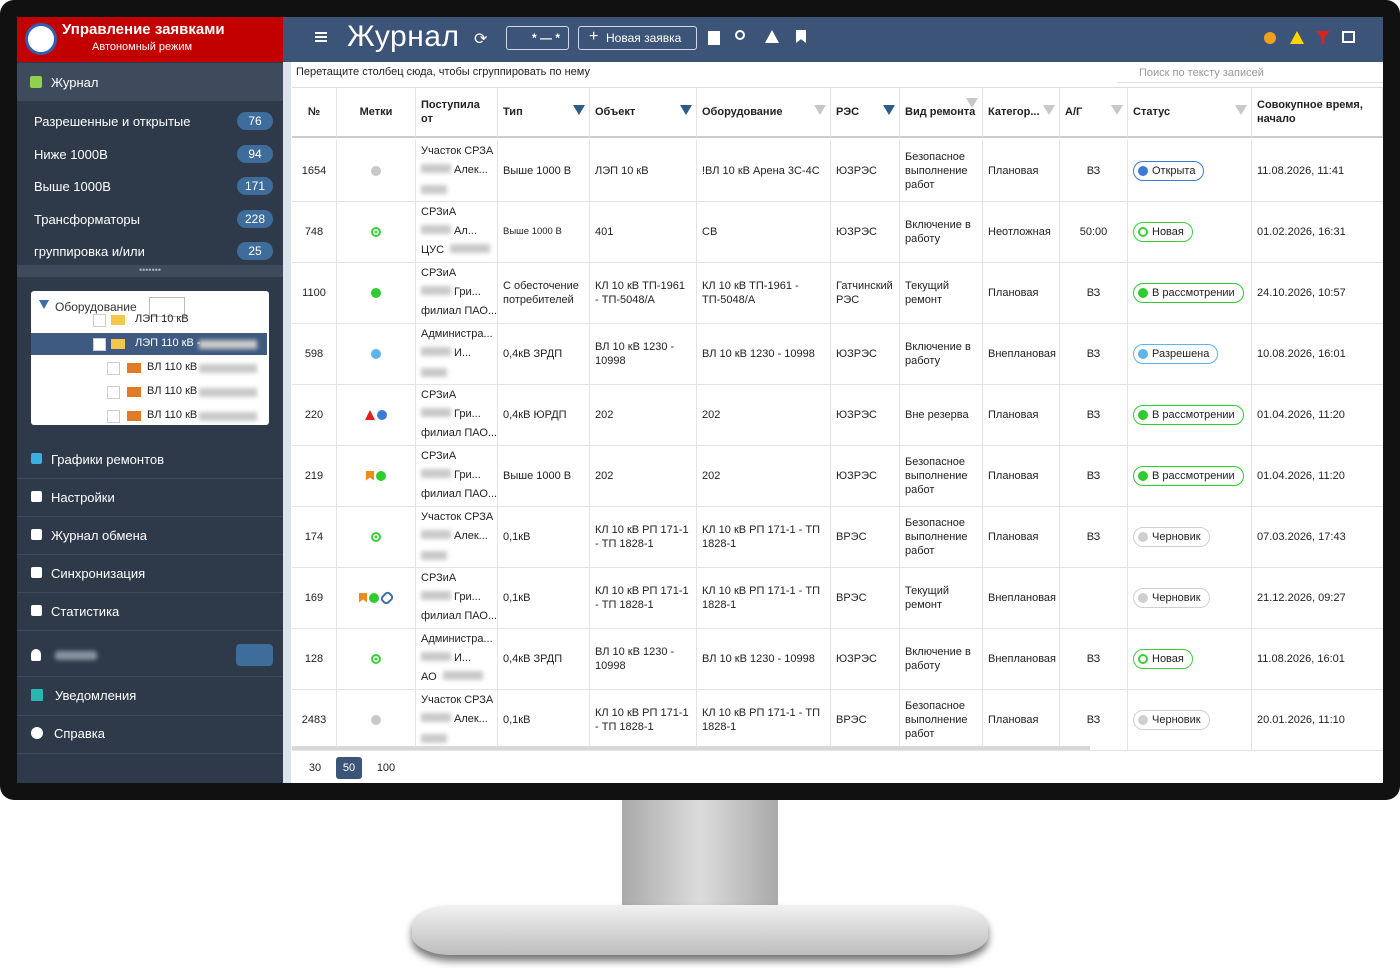  What do you see at coordinates (1323, 37) in the screenshot?
I see `filter-indicator` at bounding box center [1323, 37].